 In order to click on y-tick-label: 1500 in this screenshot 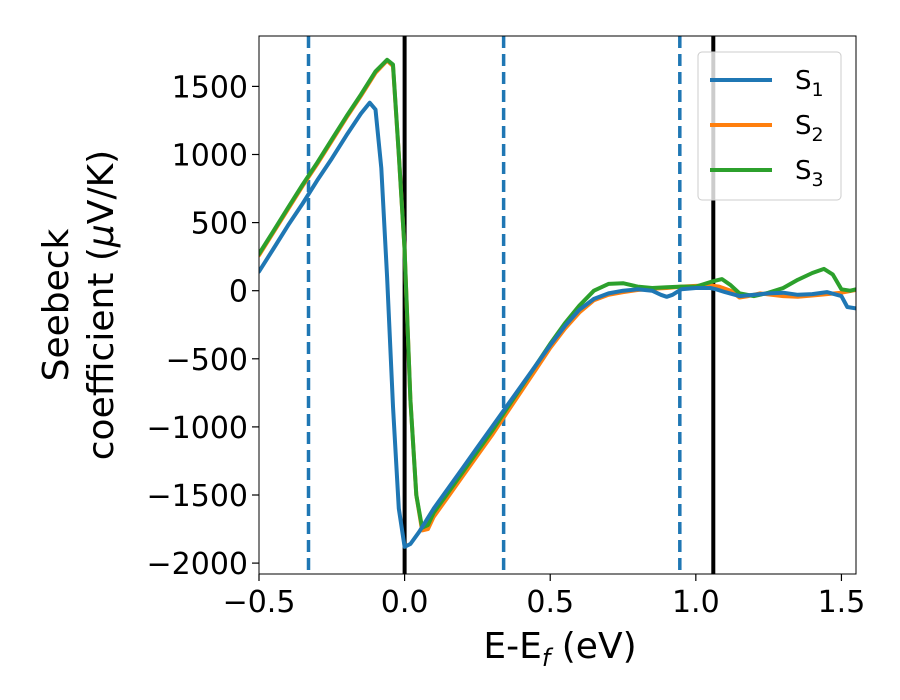, I will do `click(210, 87)`.